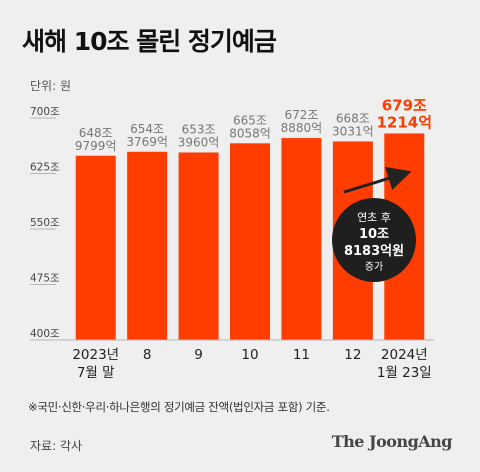 Image resolution: width=480 pixels, height=472 pixels. Describe the element at coordinates (301, 355) in the screenshot. I see `x-tick-label: 11` at that location.